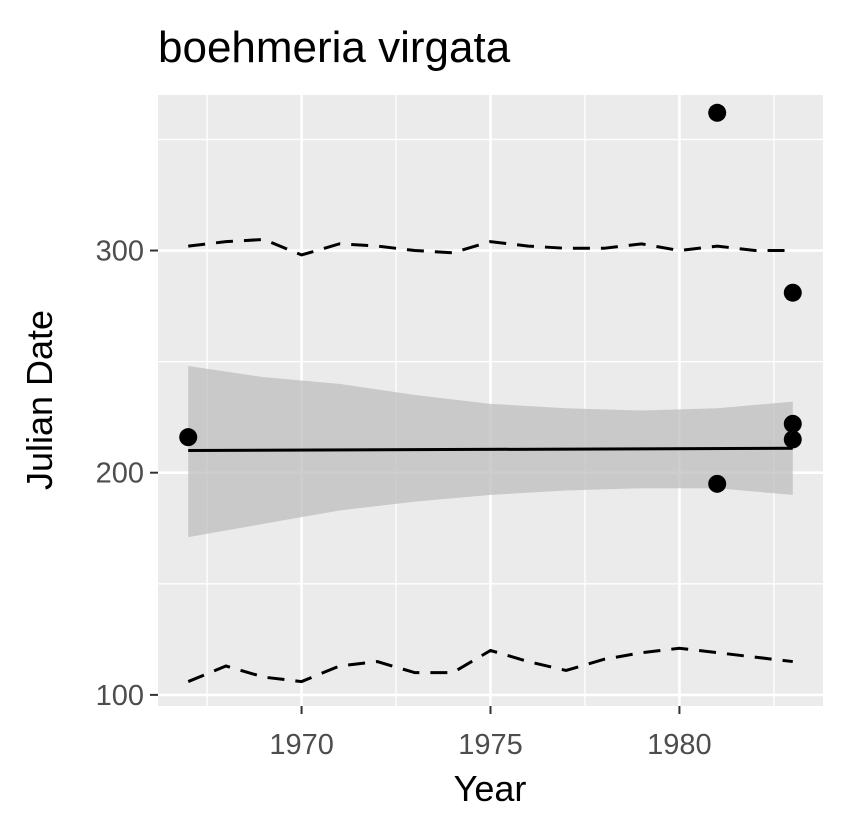  What do you see at coordinates (490, 788) in the screenshot?
I see `x-axis-title: Year` at bounding box center [490, 788].